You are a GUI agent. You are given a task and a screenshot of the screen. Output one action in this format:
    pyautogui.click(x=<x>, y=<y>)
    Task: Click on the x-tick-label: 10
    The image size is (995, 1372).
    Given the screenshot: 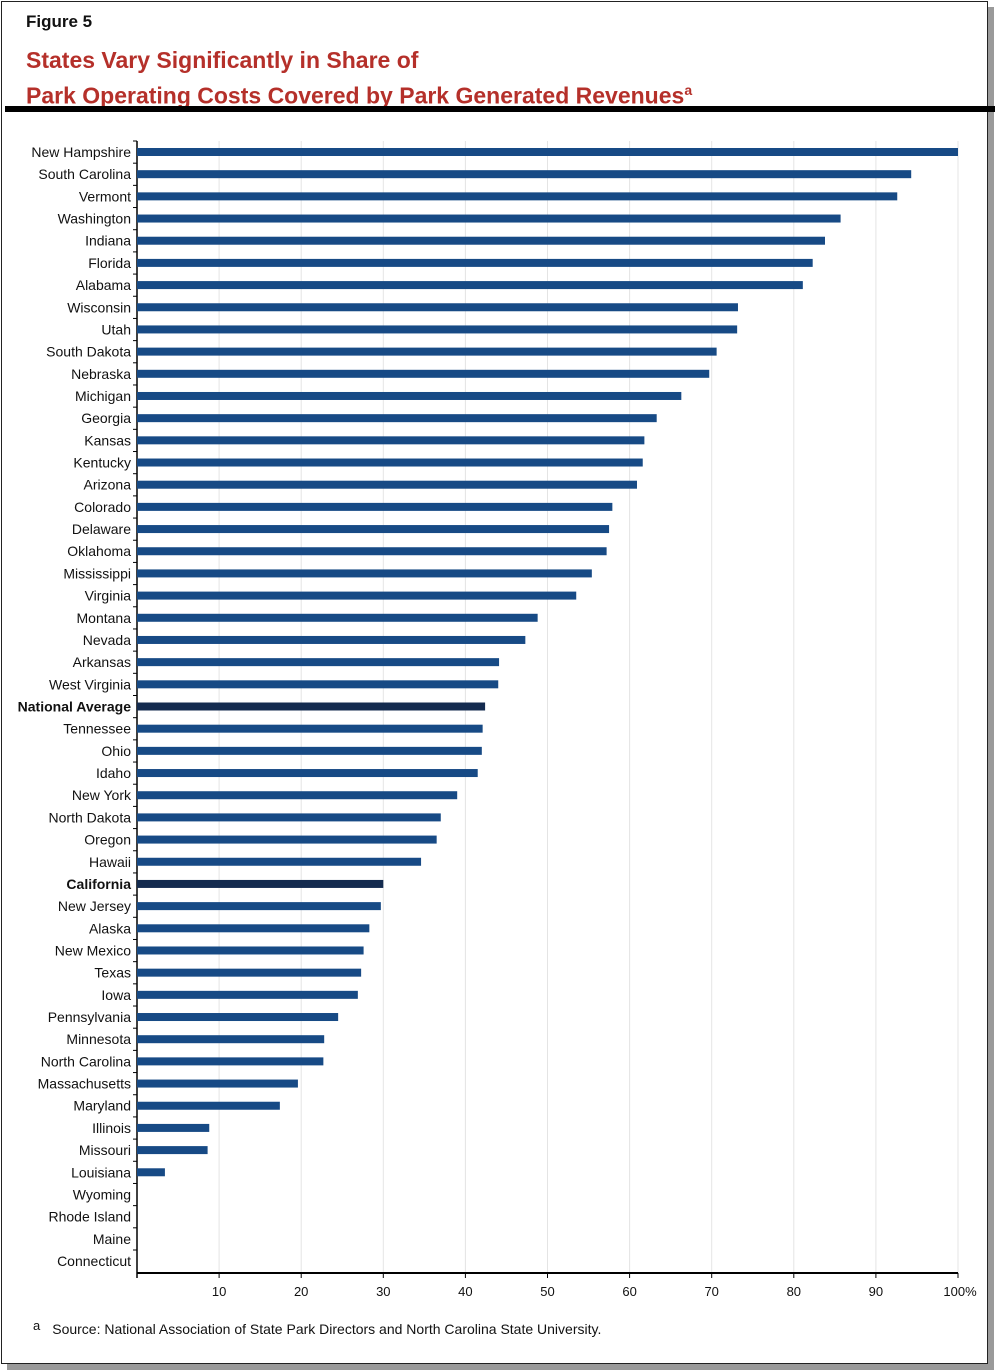 What is the action you would take?
    pyautogui.click(x=219, y=1291)
    